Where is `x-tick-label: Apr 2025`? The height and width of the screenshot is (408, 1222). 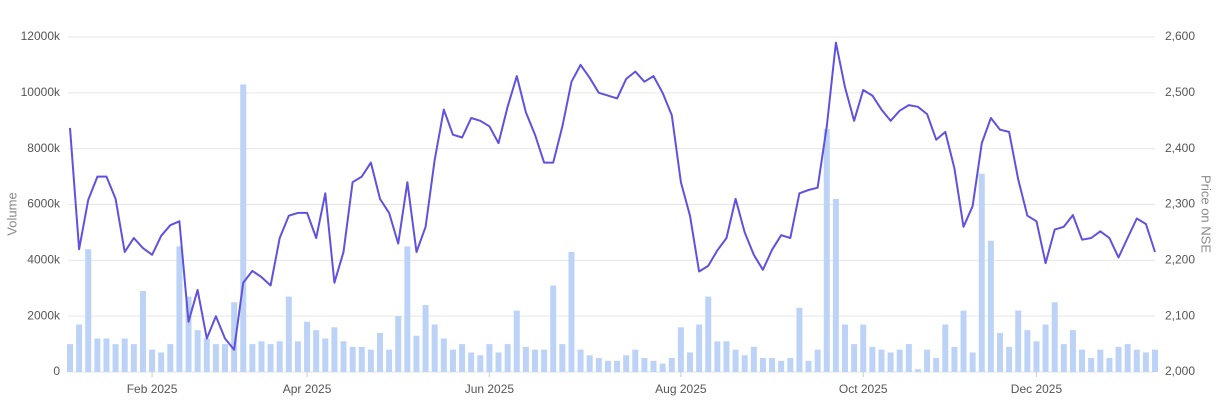 x-tick-label: Apr 2025 is located at coordinates (307, 389).